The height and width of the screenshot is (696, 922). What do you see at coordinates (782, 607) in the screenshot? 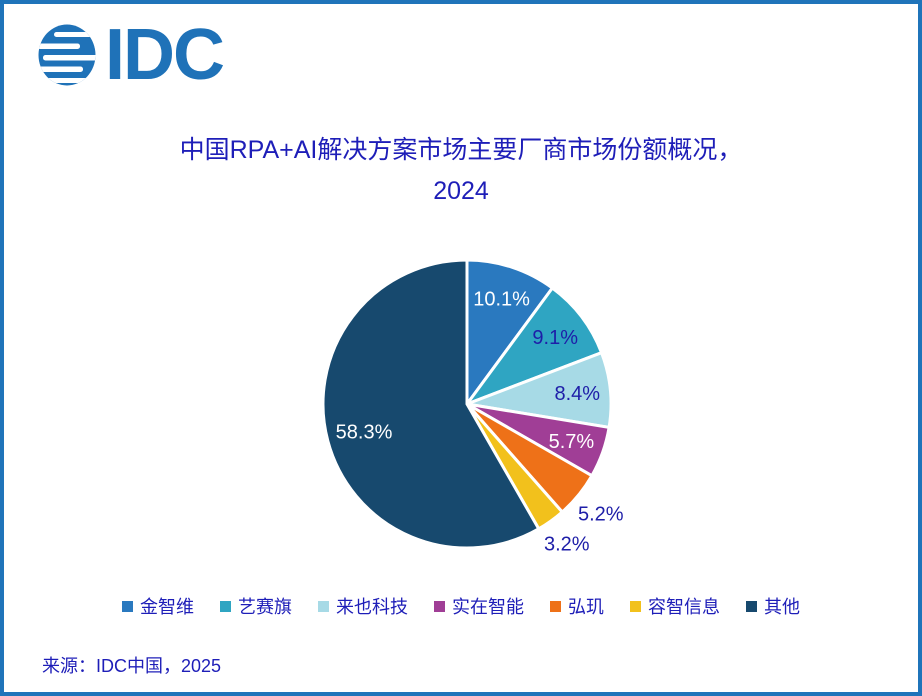
I see `legend-label-qita: 其他` at bounding box center [782, 607].